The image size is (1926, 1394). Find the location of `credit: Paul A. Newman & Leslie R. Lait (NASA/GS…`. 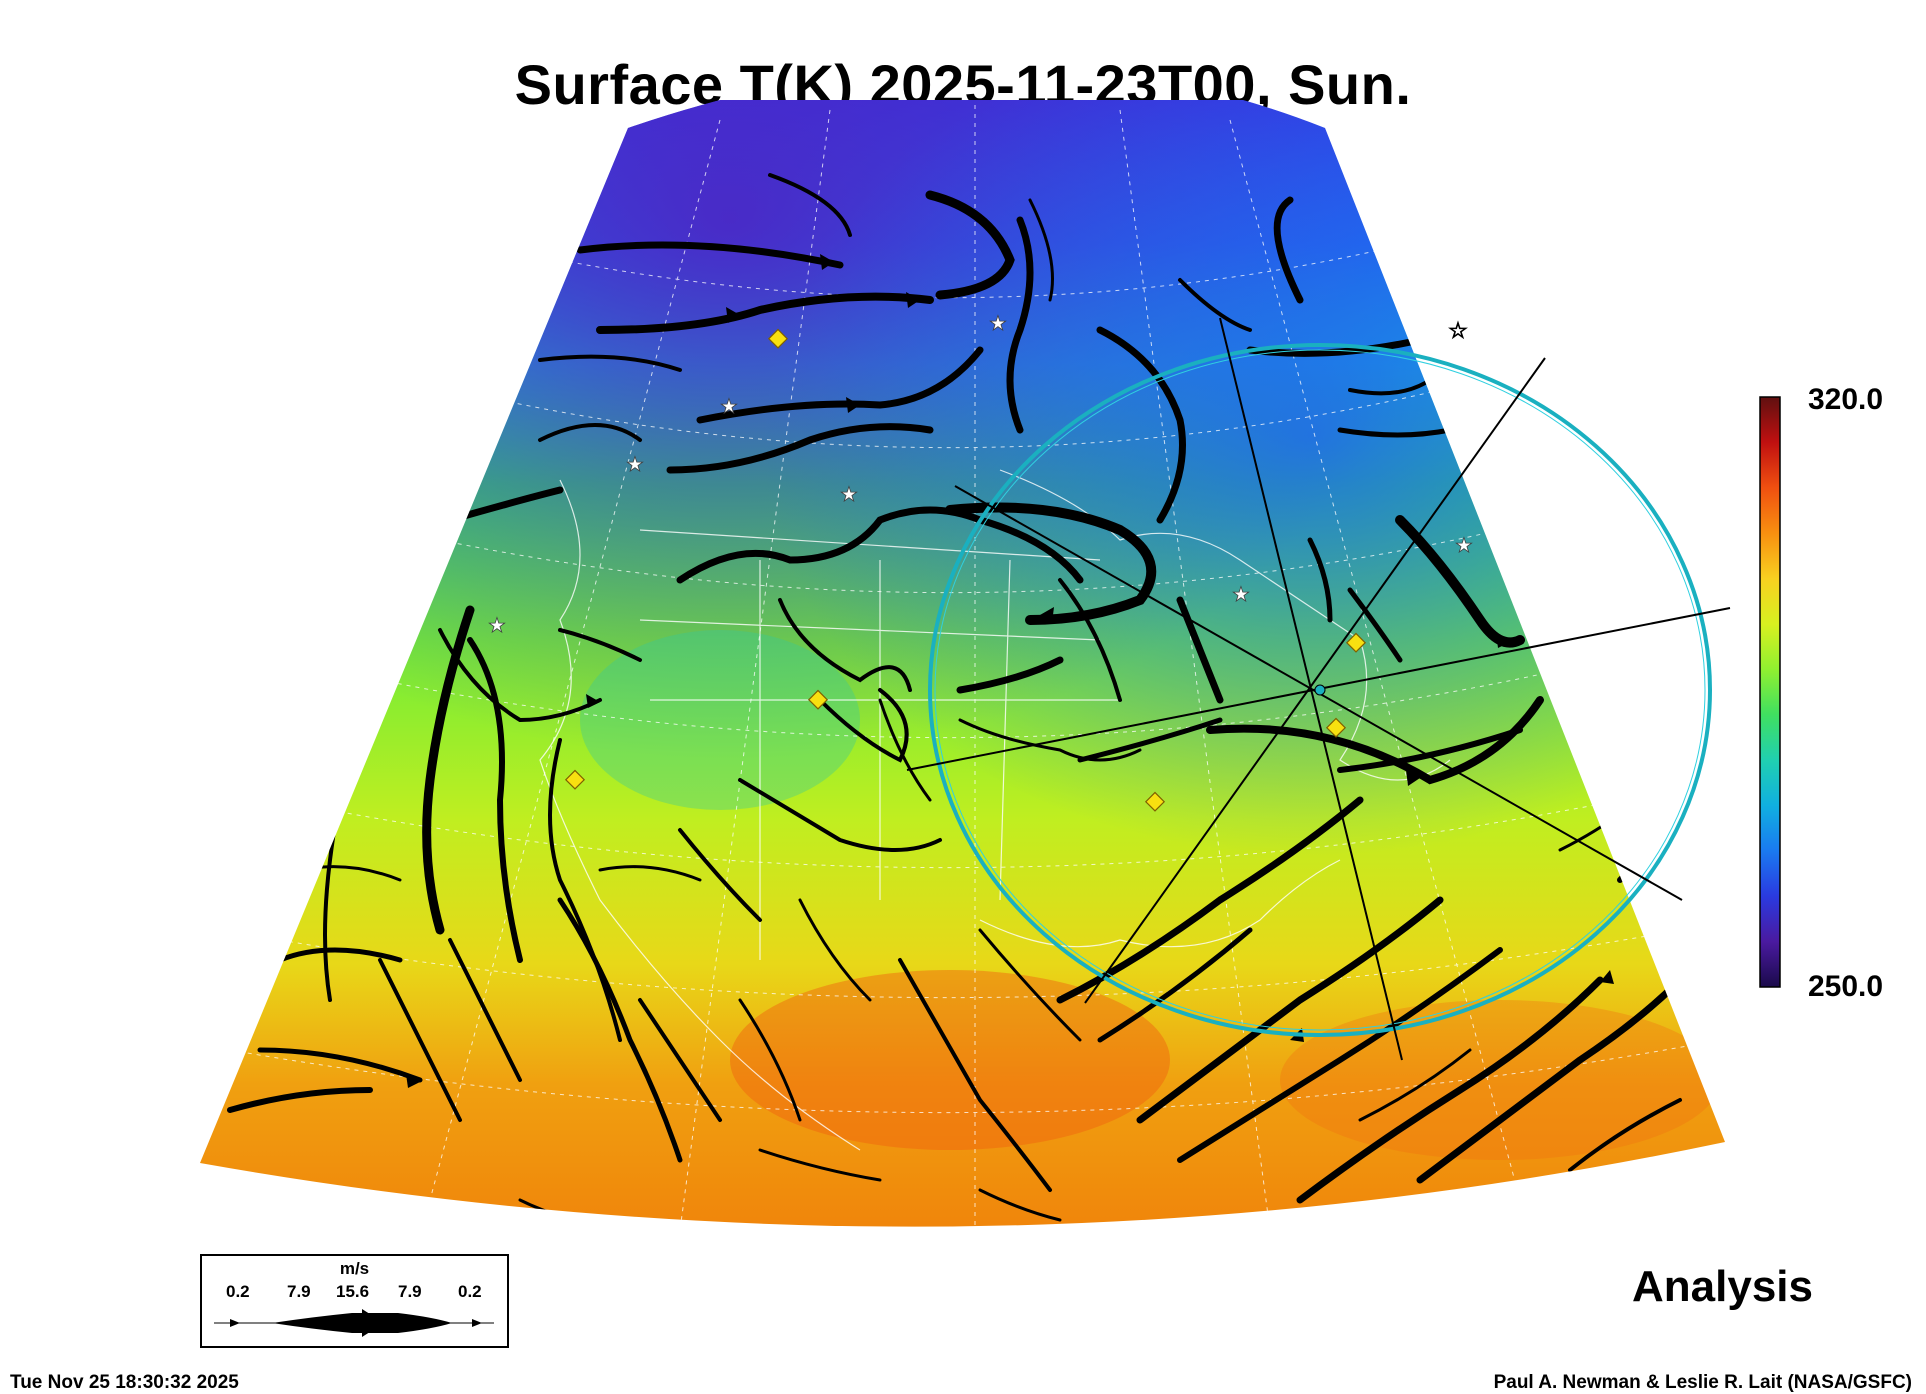

credit: Paul A. Newman & Leslie R. Lait (NASA/GS… is located at coordinates (1702, 1382).